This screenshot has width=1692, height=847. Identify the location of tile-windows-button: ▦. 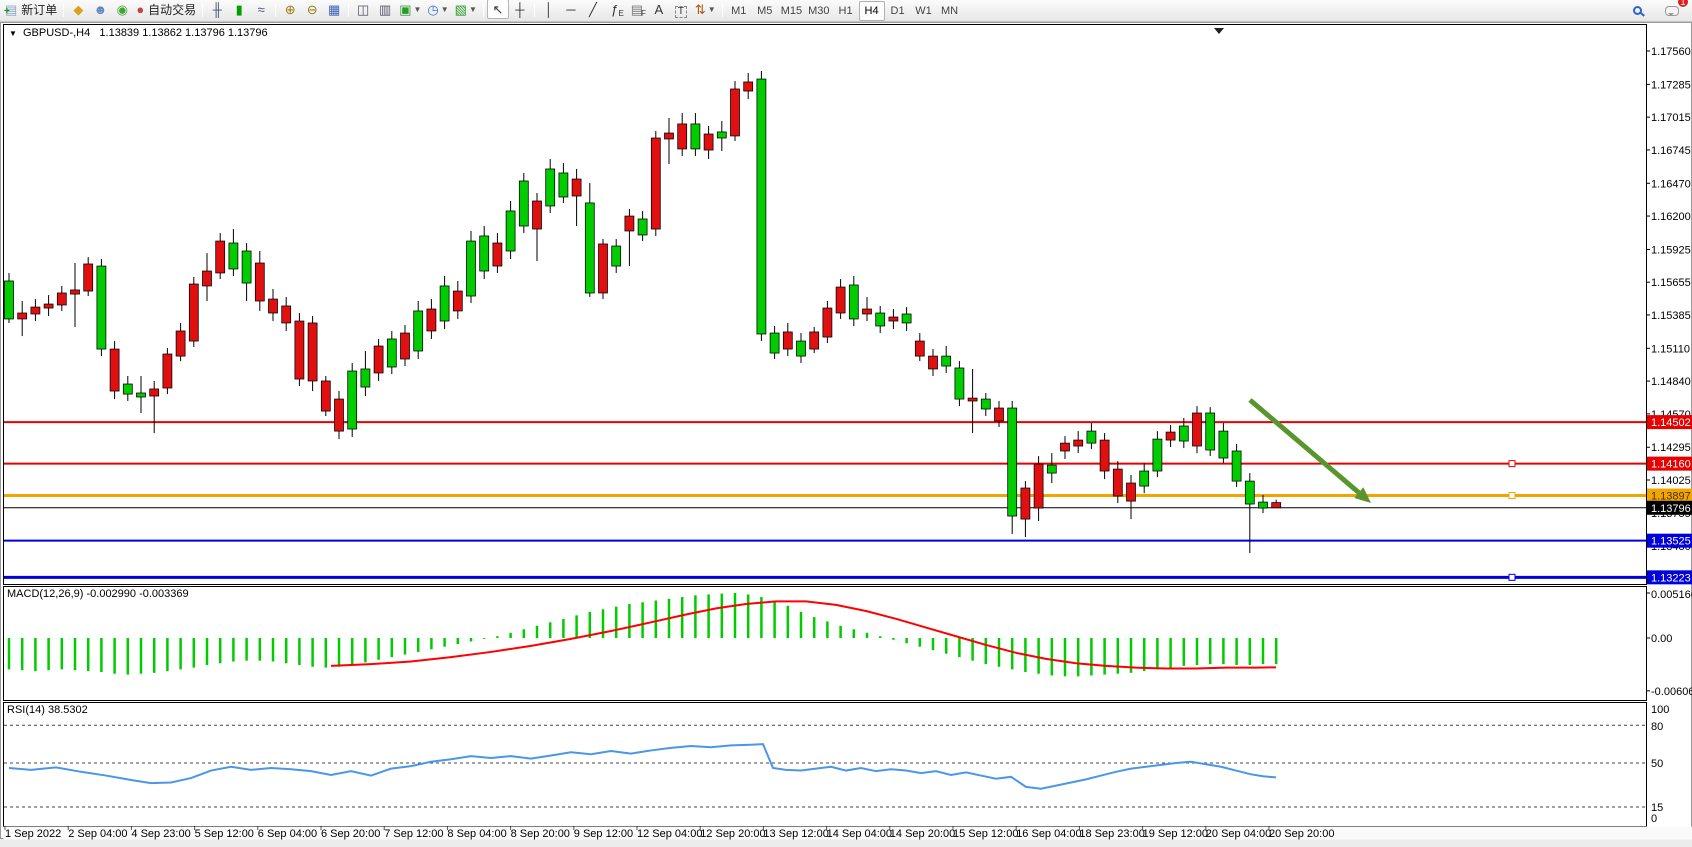
(334, 9).